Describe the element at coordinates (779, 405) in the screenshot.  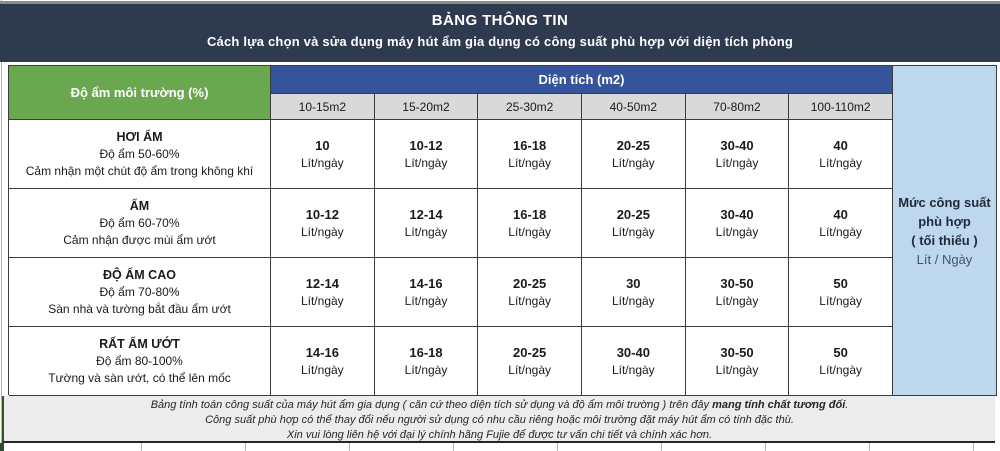
I see `footnote-bold-text: mang tính chất tương đối` at that location.